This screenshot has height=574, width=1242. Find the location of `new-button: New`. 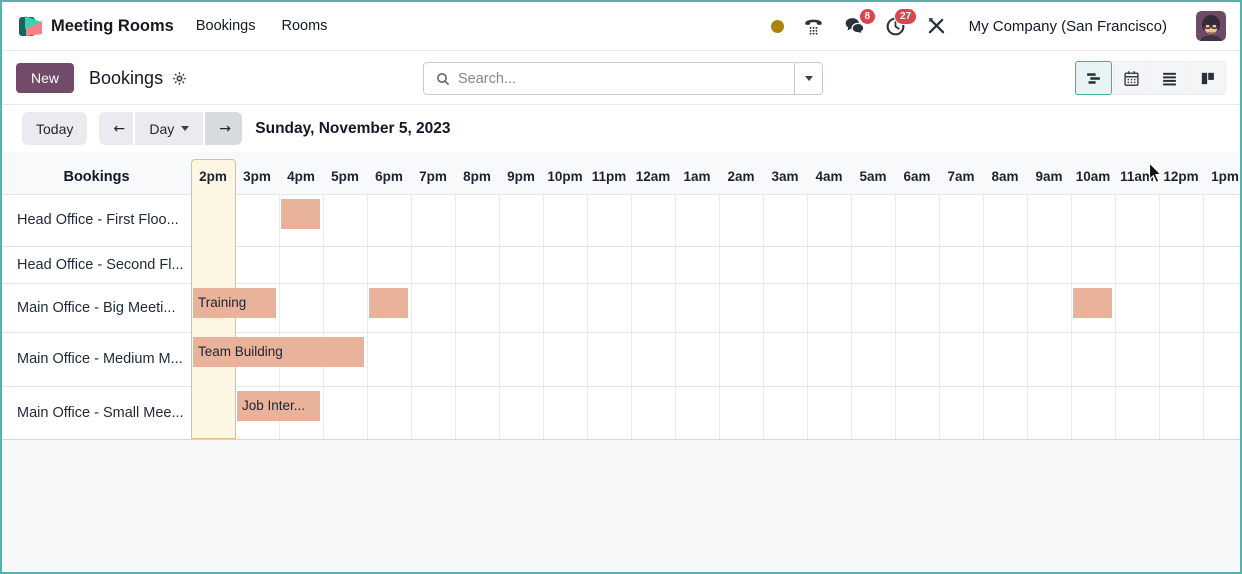

new-button: New is located at coordinates (45, 78).